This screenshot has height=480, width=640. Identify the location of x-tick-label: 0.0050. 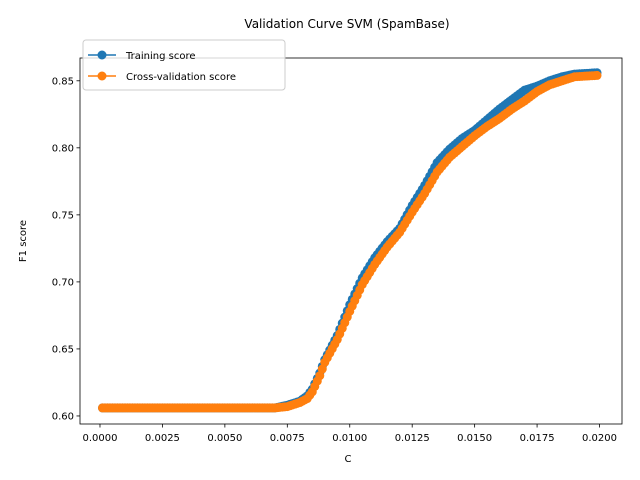
(224, 438).